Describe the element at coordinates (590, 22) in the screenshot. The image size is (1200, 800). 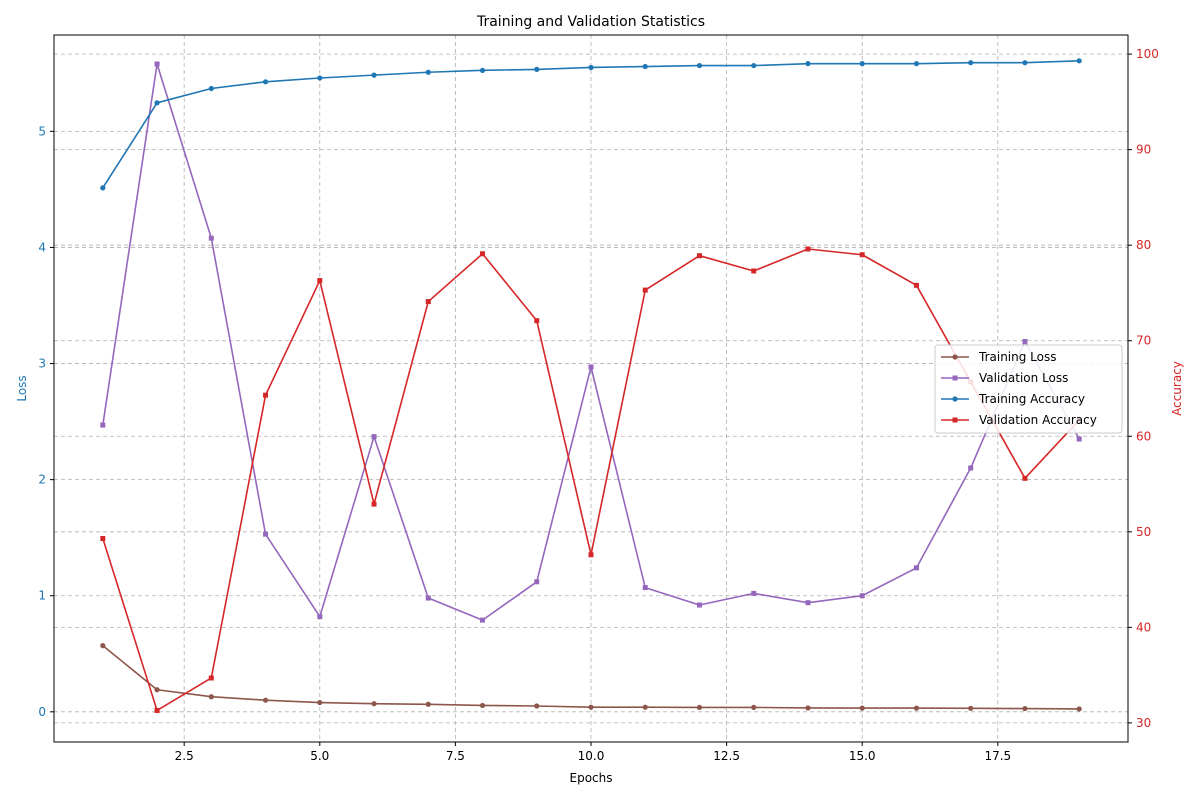
I see `chart-title: Training and Validation Statistics` at that location.